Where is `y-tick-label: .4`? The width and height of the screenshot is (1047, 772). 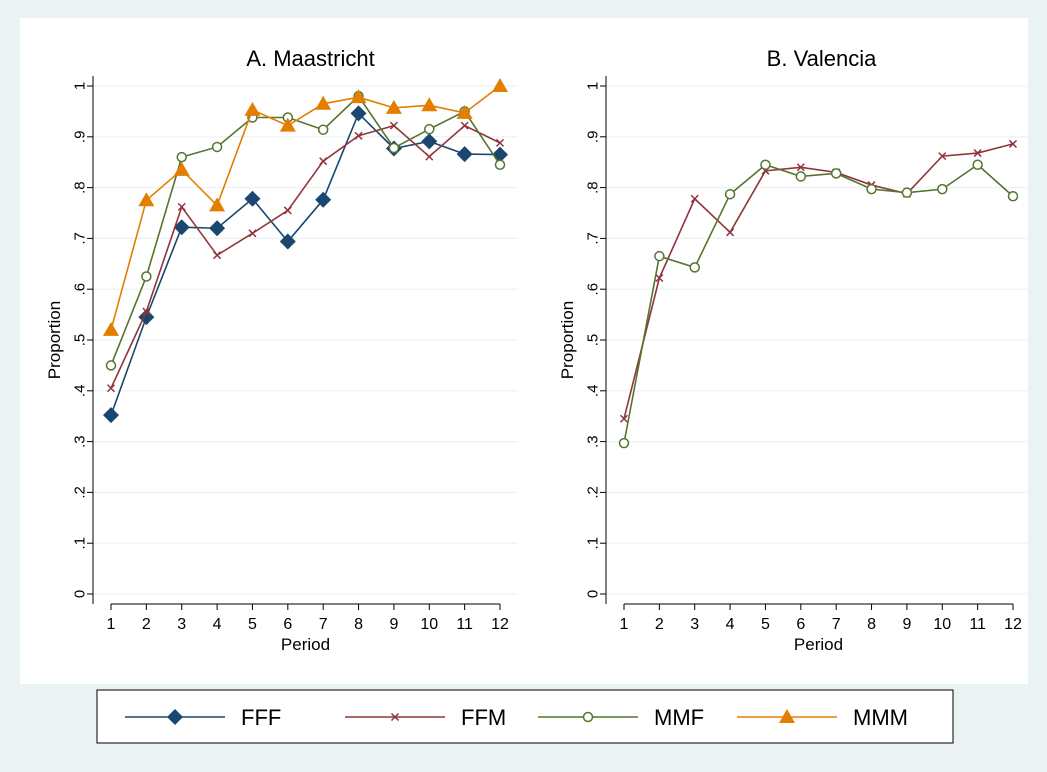
y-tick-label: .4 is located at coordinates (593, 391).